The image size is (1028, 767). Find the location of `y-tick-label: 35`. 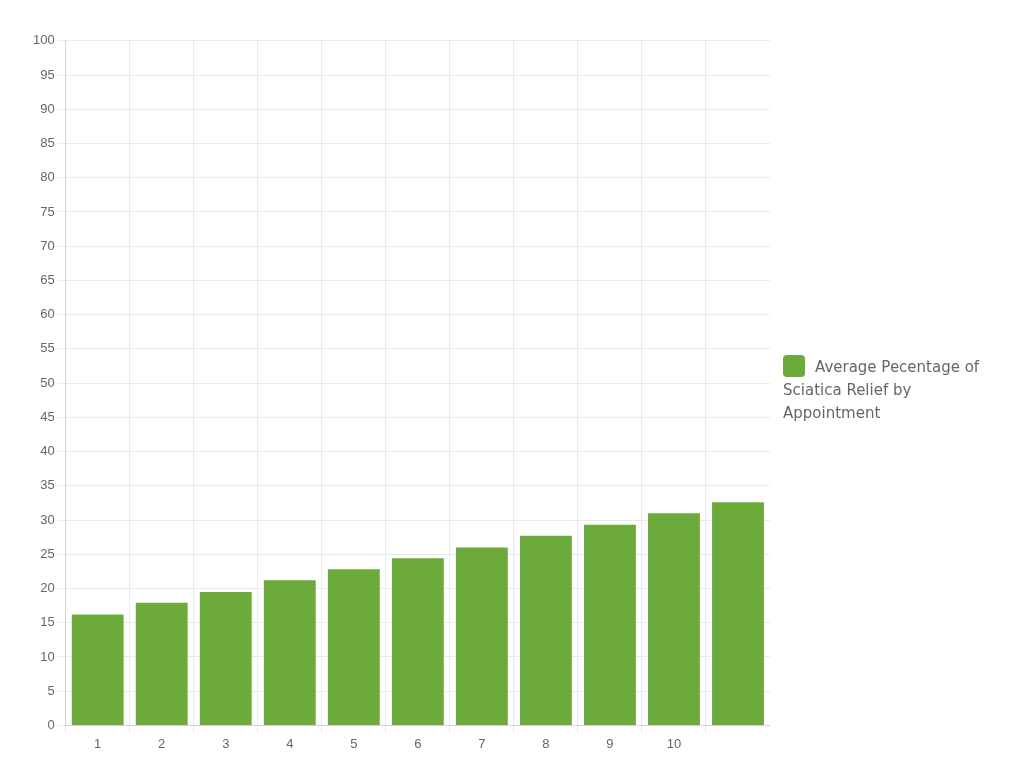

y-tick-label: 35 is located at coordinates (47, 485).